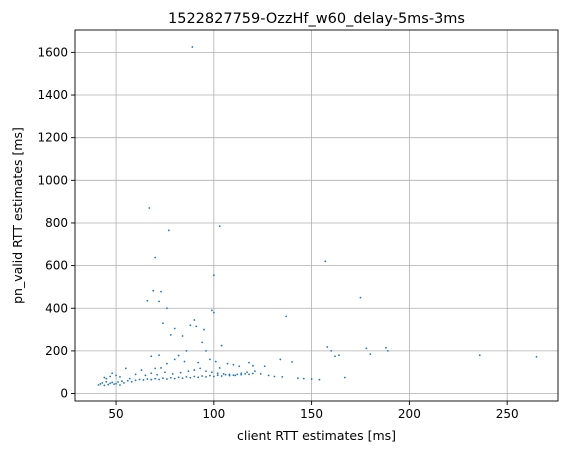 This screenshot has height=453, width=584. Describe the element at coordinates (56, 308) in the screenshot. I see `y-tick-label: 400` at that location.